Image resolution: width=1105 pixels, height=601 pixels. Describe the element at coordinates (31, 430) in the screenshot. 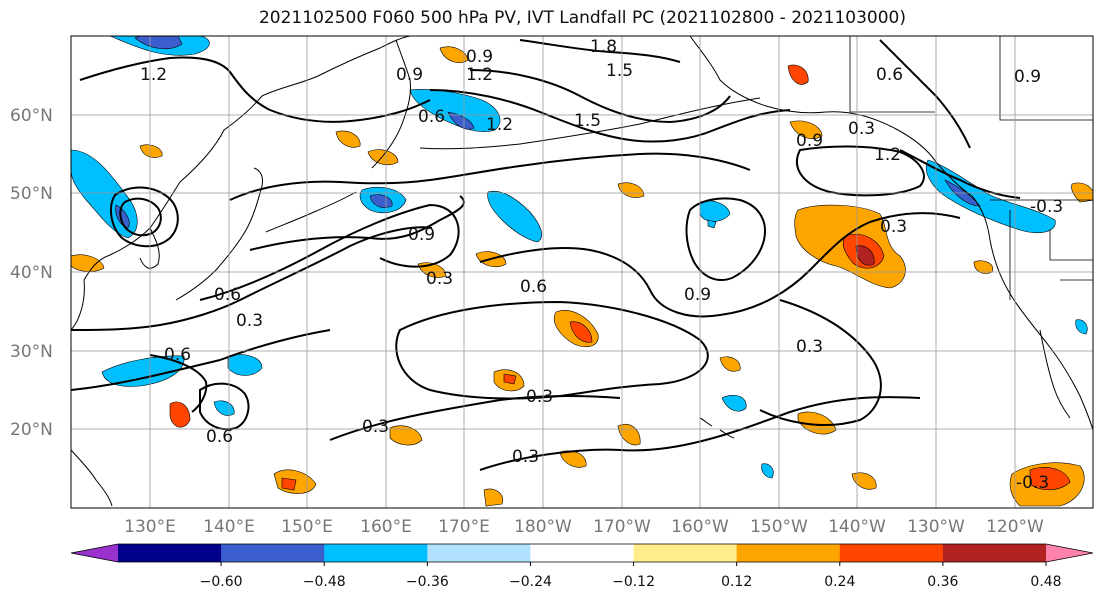

I see `lat-label-20n: 20°N` at that location.